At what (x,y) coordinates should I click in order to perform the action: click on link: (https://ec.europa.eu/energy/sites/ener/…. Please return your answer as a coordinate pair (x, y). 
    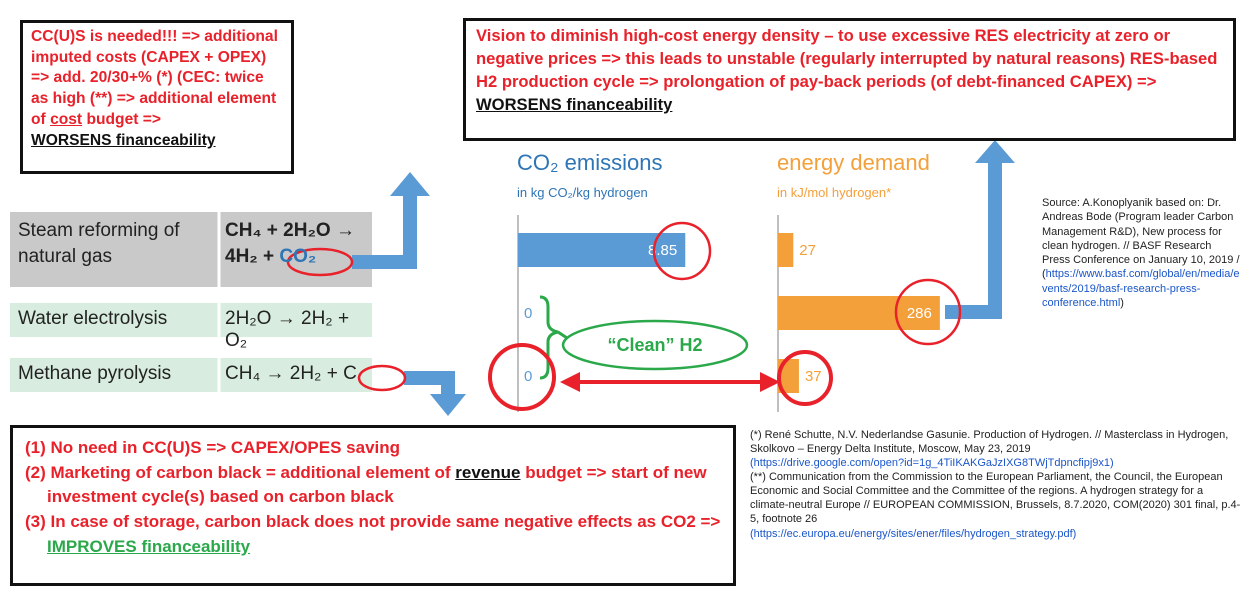
    Looking at the image, I should click on (913, 533).